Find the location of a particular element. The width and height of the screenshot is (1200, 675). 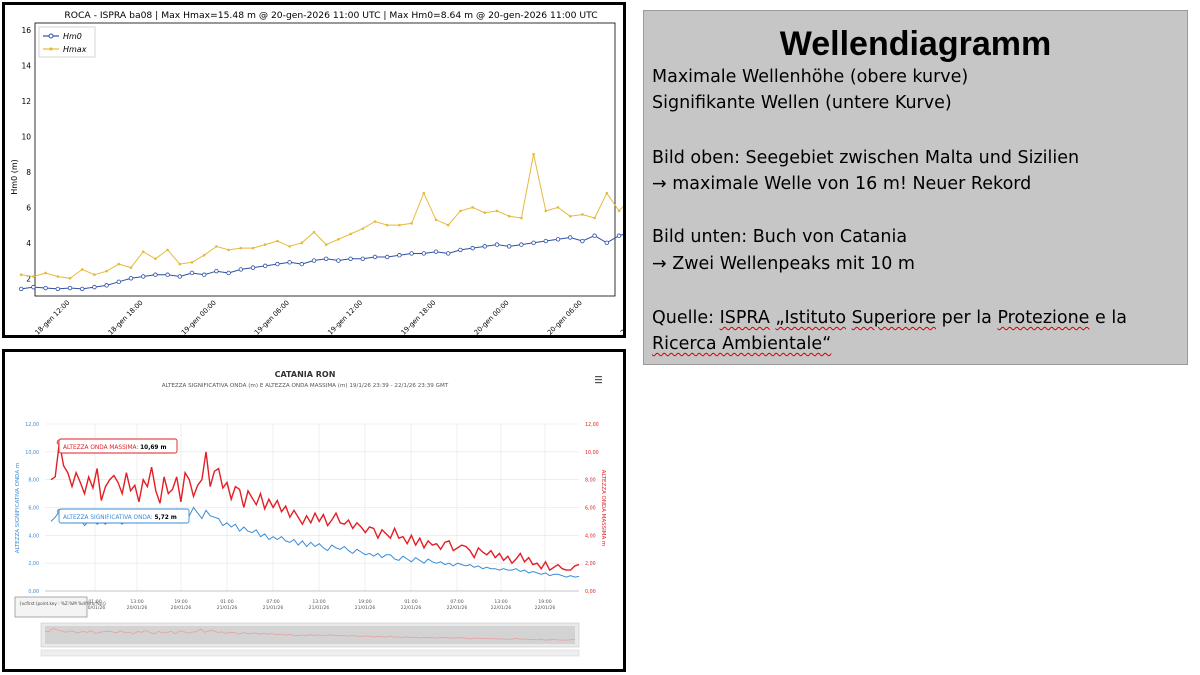

catania-right-tick-label: 12,00 is located at coordinates (592, 425).